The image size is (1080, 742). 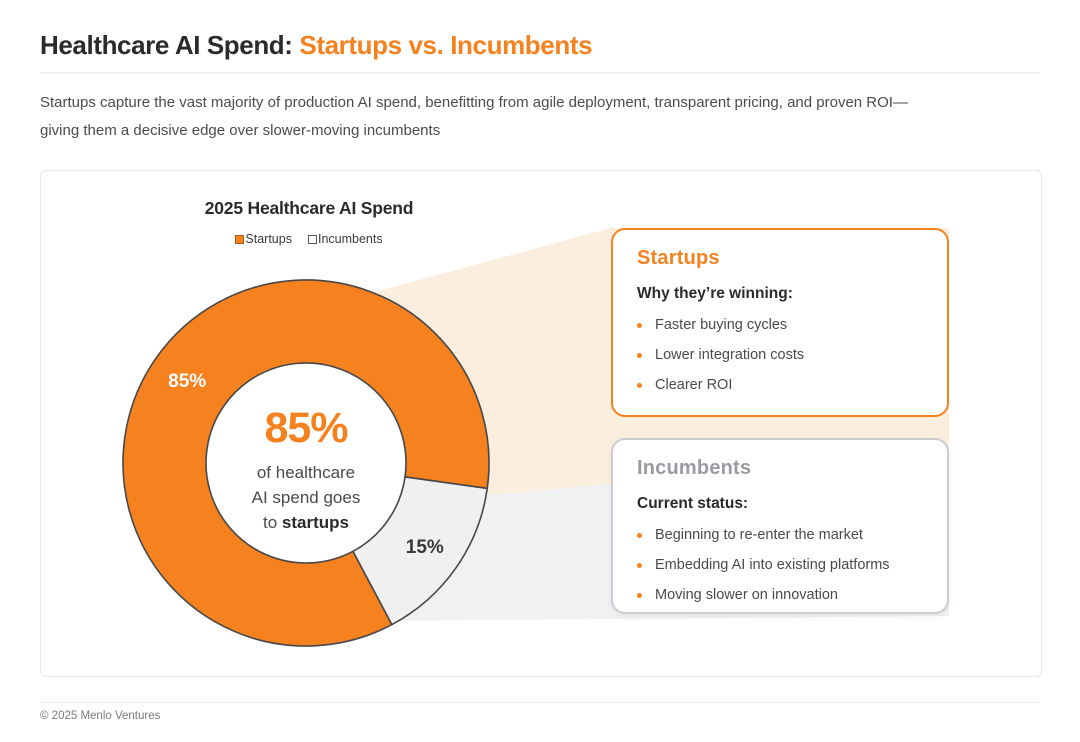 I want to click on legend-item-startups: Startups, so click(x=263, y=239).